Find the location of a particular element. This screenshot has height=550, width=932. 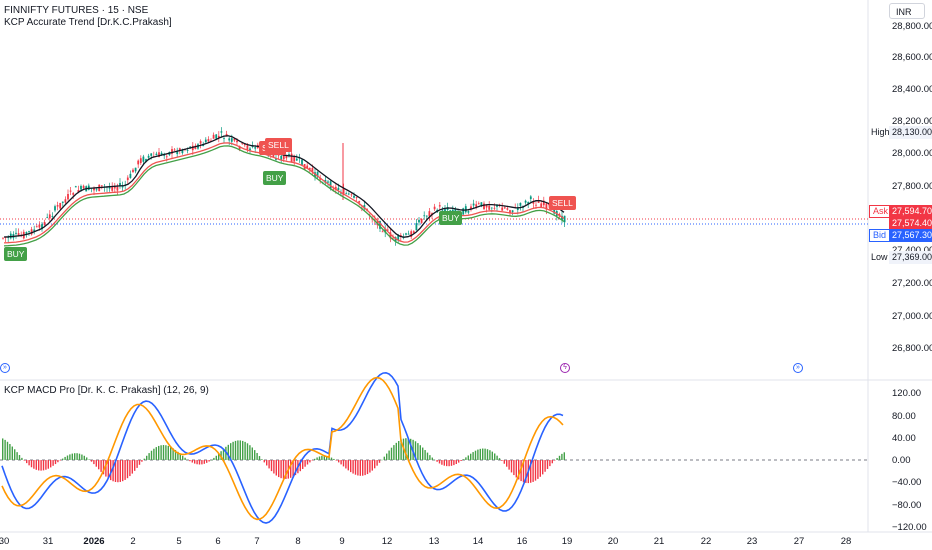

bid-label: Bid is located at coordinates (880, 235).